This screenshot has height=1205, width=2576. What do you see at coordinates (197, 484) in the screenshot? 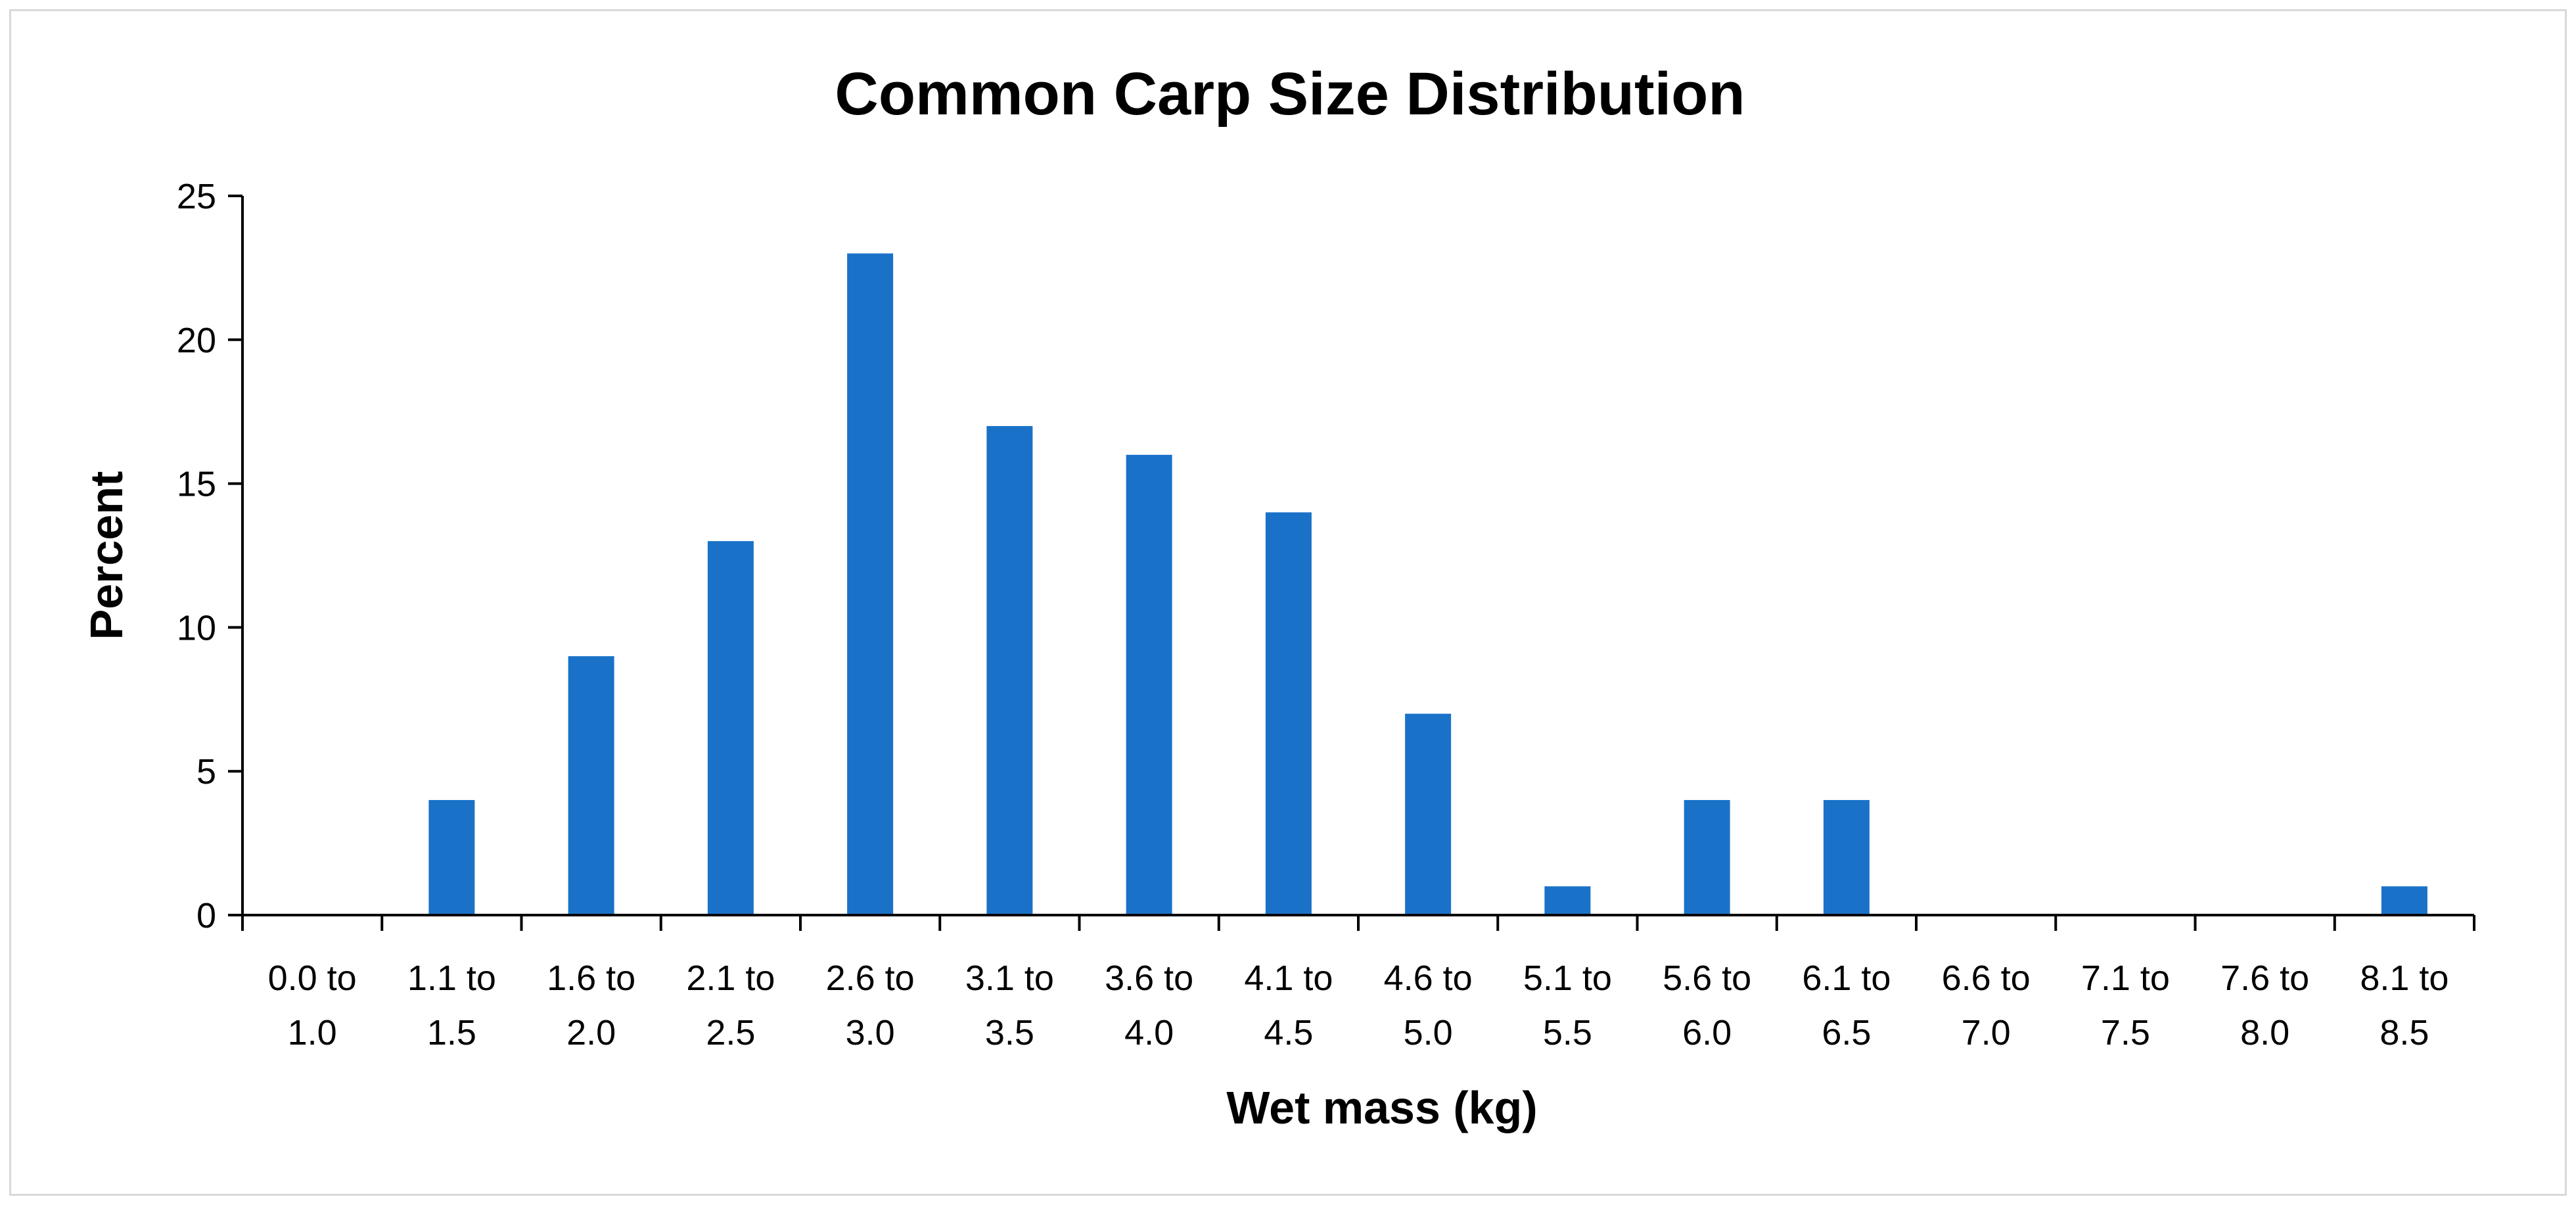
I see `y-tick-label-3: 15` at bounding box center [197, 484].